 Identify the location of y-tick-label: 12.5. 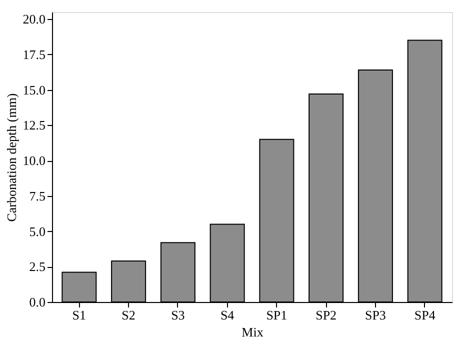
(34, 125).